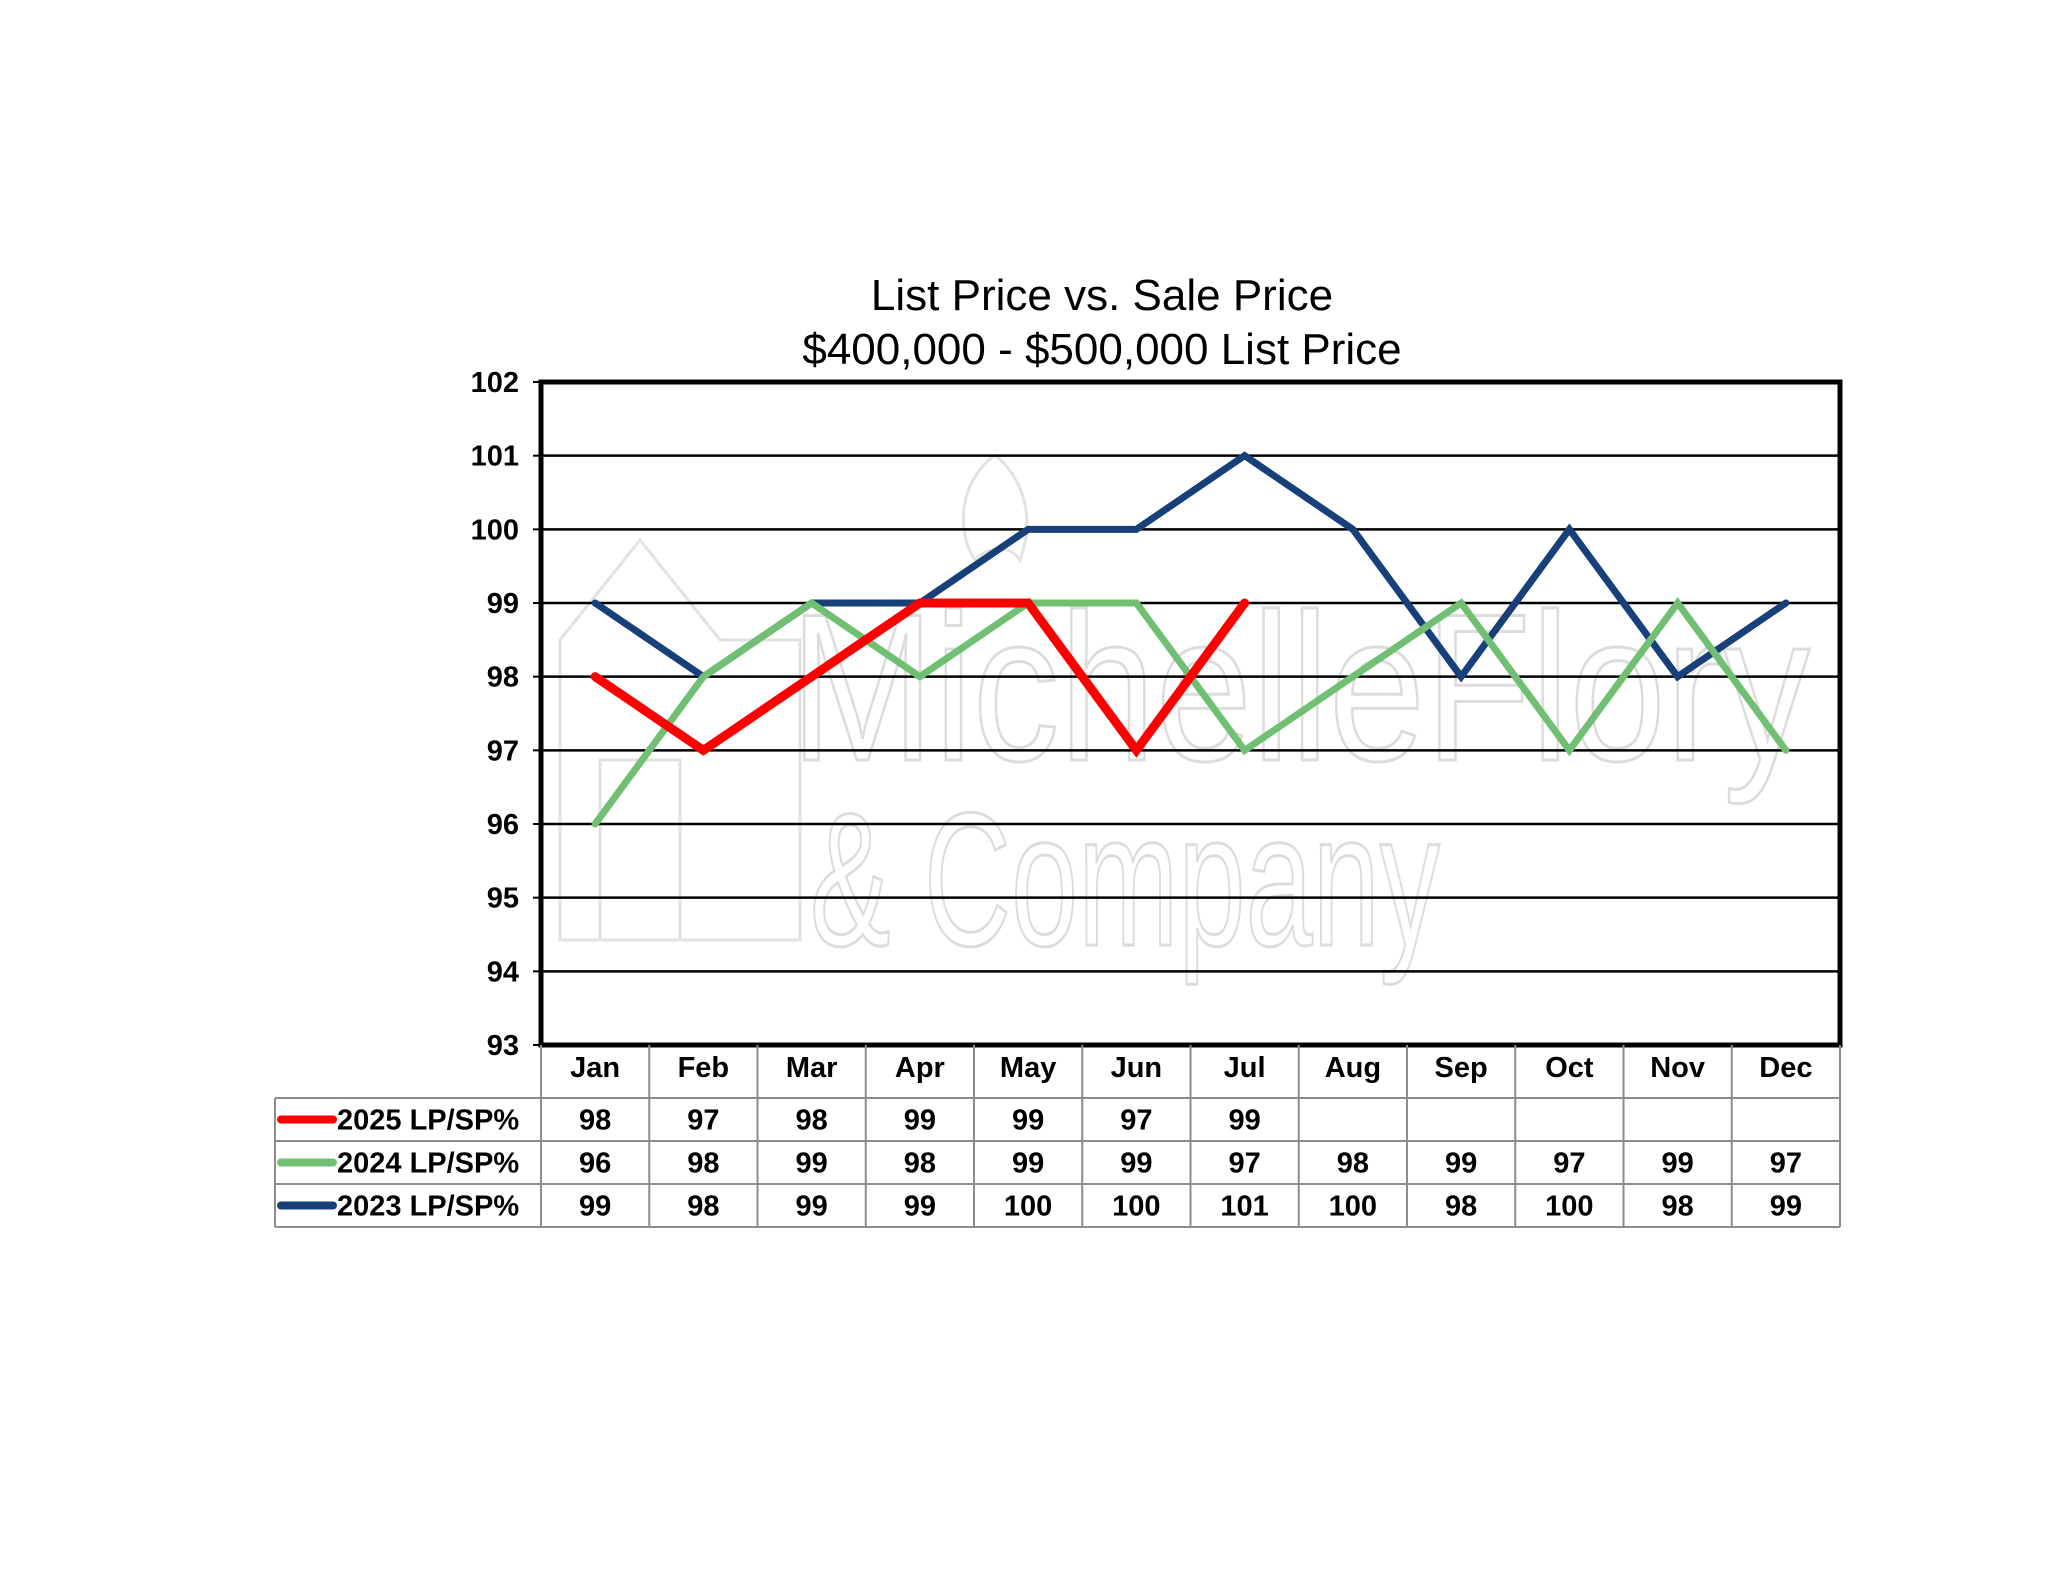 This screenshot has width=2048, height=1583. What do you see at coordinates (920, 678) in the screenshot?
I see `series-line` at bounding box center [920, 678].